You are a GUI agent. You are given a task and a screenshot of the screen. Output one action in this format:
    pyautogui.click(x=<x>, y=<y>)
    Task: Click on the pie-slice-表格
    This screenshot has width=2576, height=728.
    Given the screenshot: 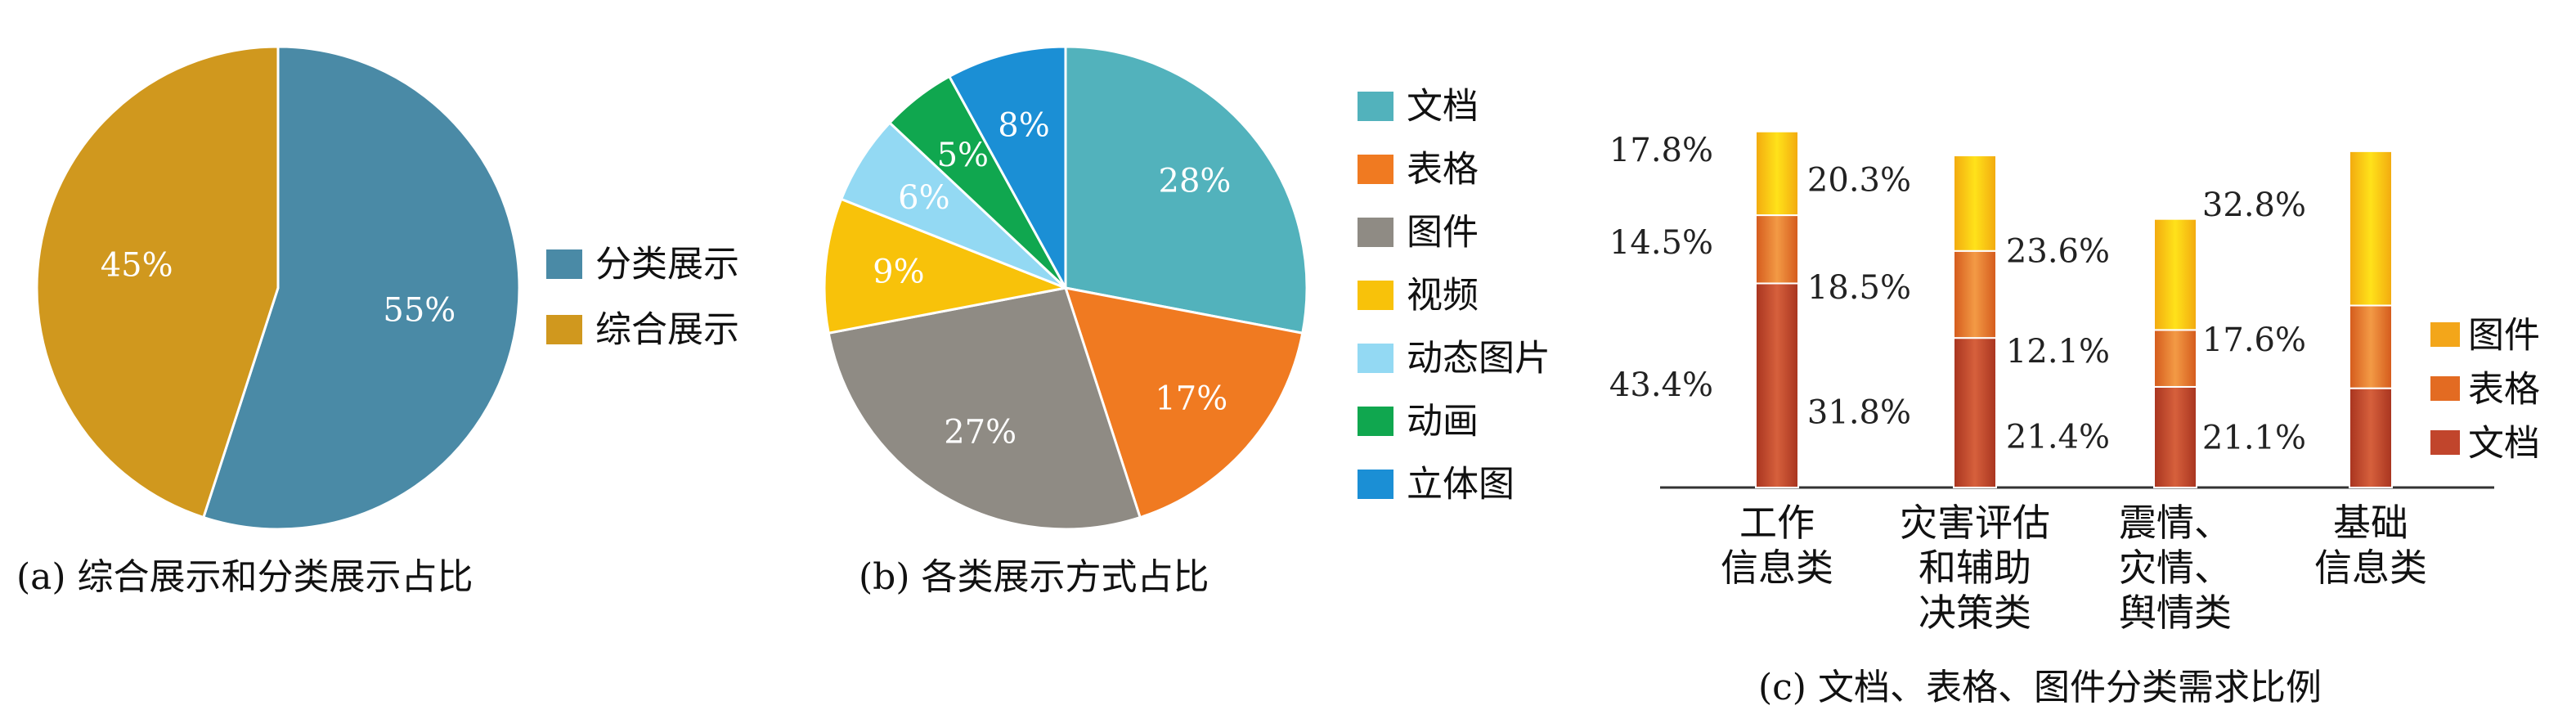 What is the action you would take?
    pyautogui.click(x=1183, y=403)
    